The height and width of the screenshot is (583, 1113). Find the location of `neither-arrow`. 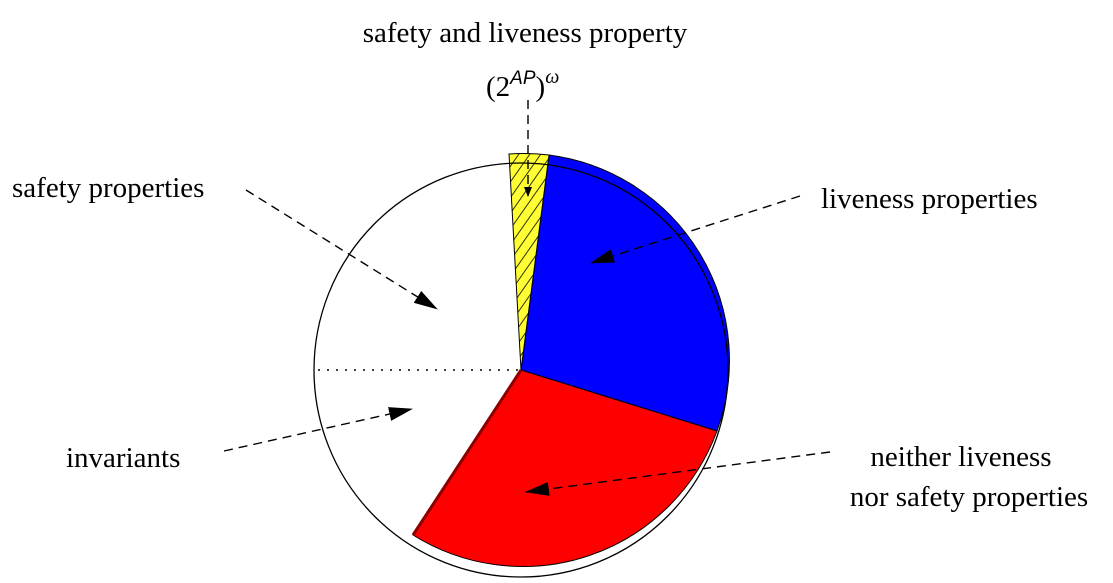

neither-arrow is located at coordinates (678, 473).